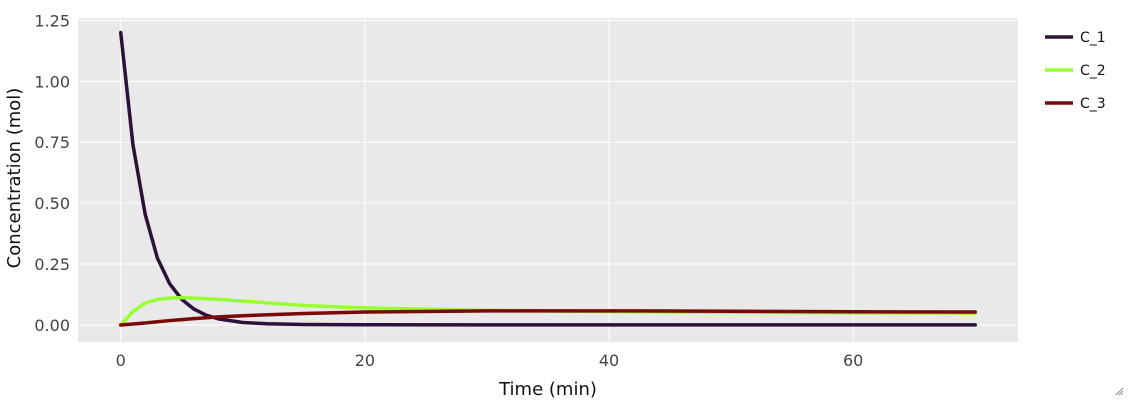 This screenshot has height=400, width=1128. Describe the element at coordinates (121, 360) in the screenshot. I see `x-tick-label: 0` at that location.